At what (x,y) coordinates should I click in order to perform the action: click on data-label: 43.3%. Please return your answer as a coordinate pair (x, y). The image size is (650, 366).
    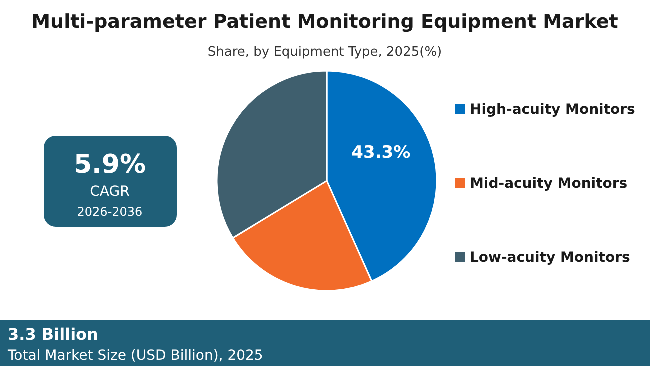
    Looking at the image, I should click on (381, 153).